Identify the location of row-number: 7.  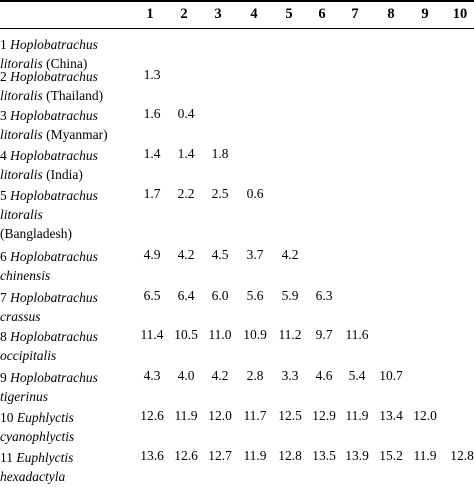
(5, 297).